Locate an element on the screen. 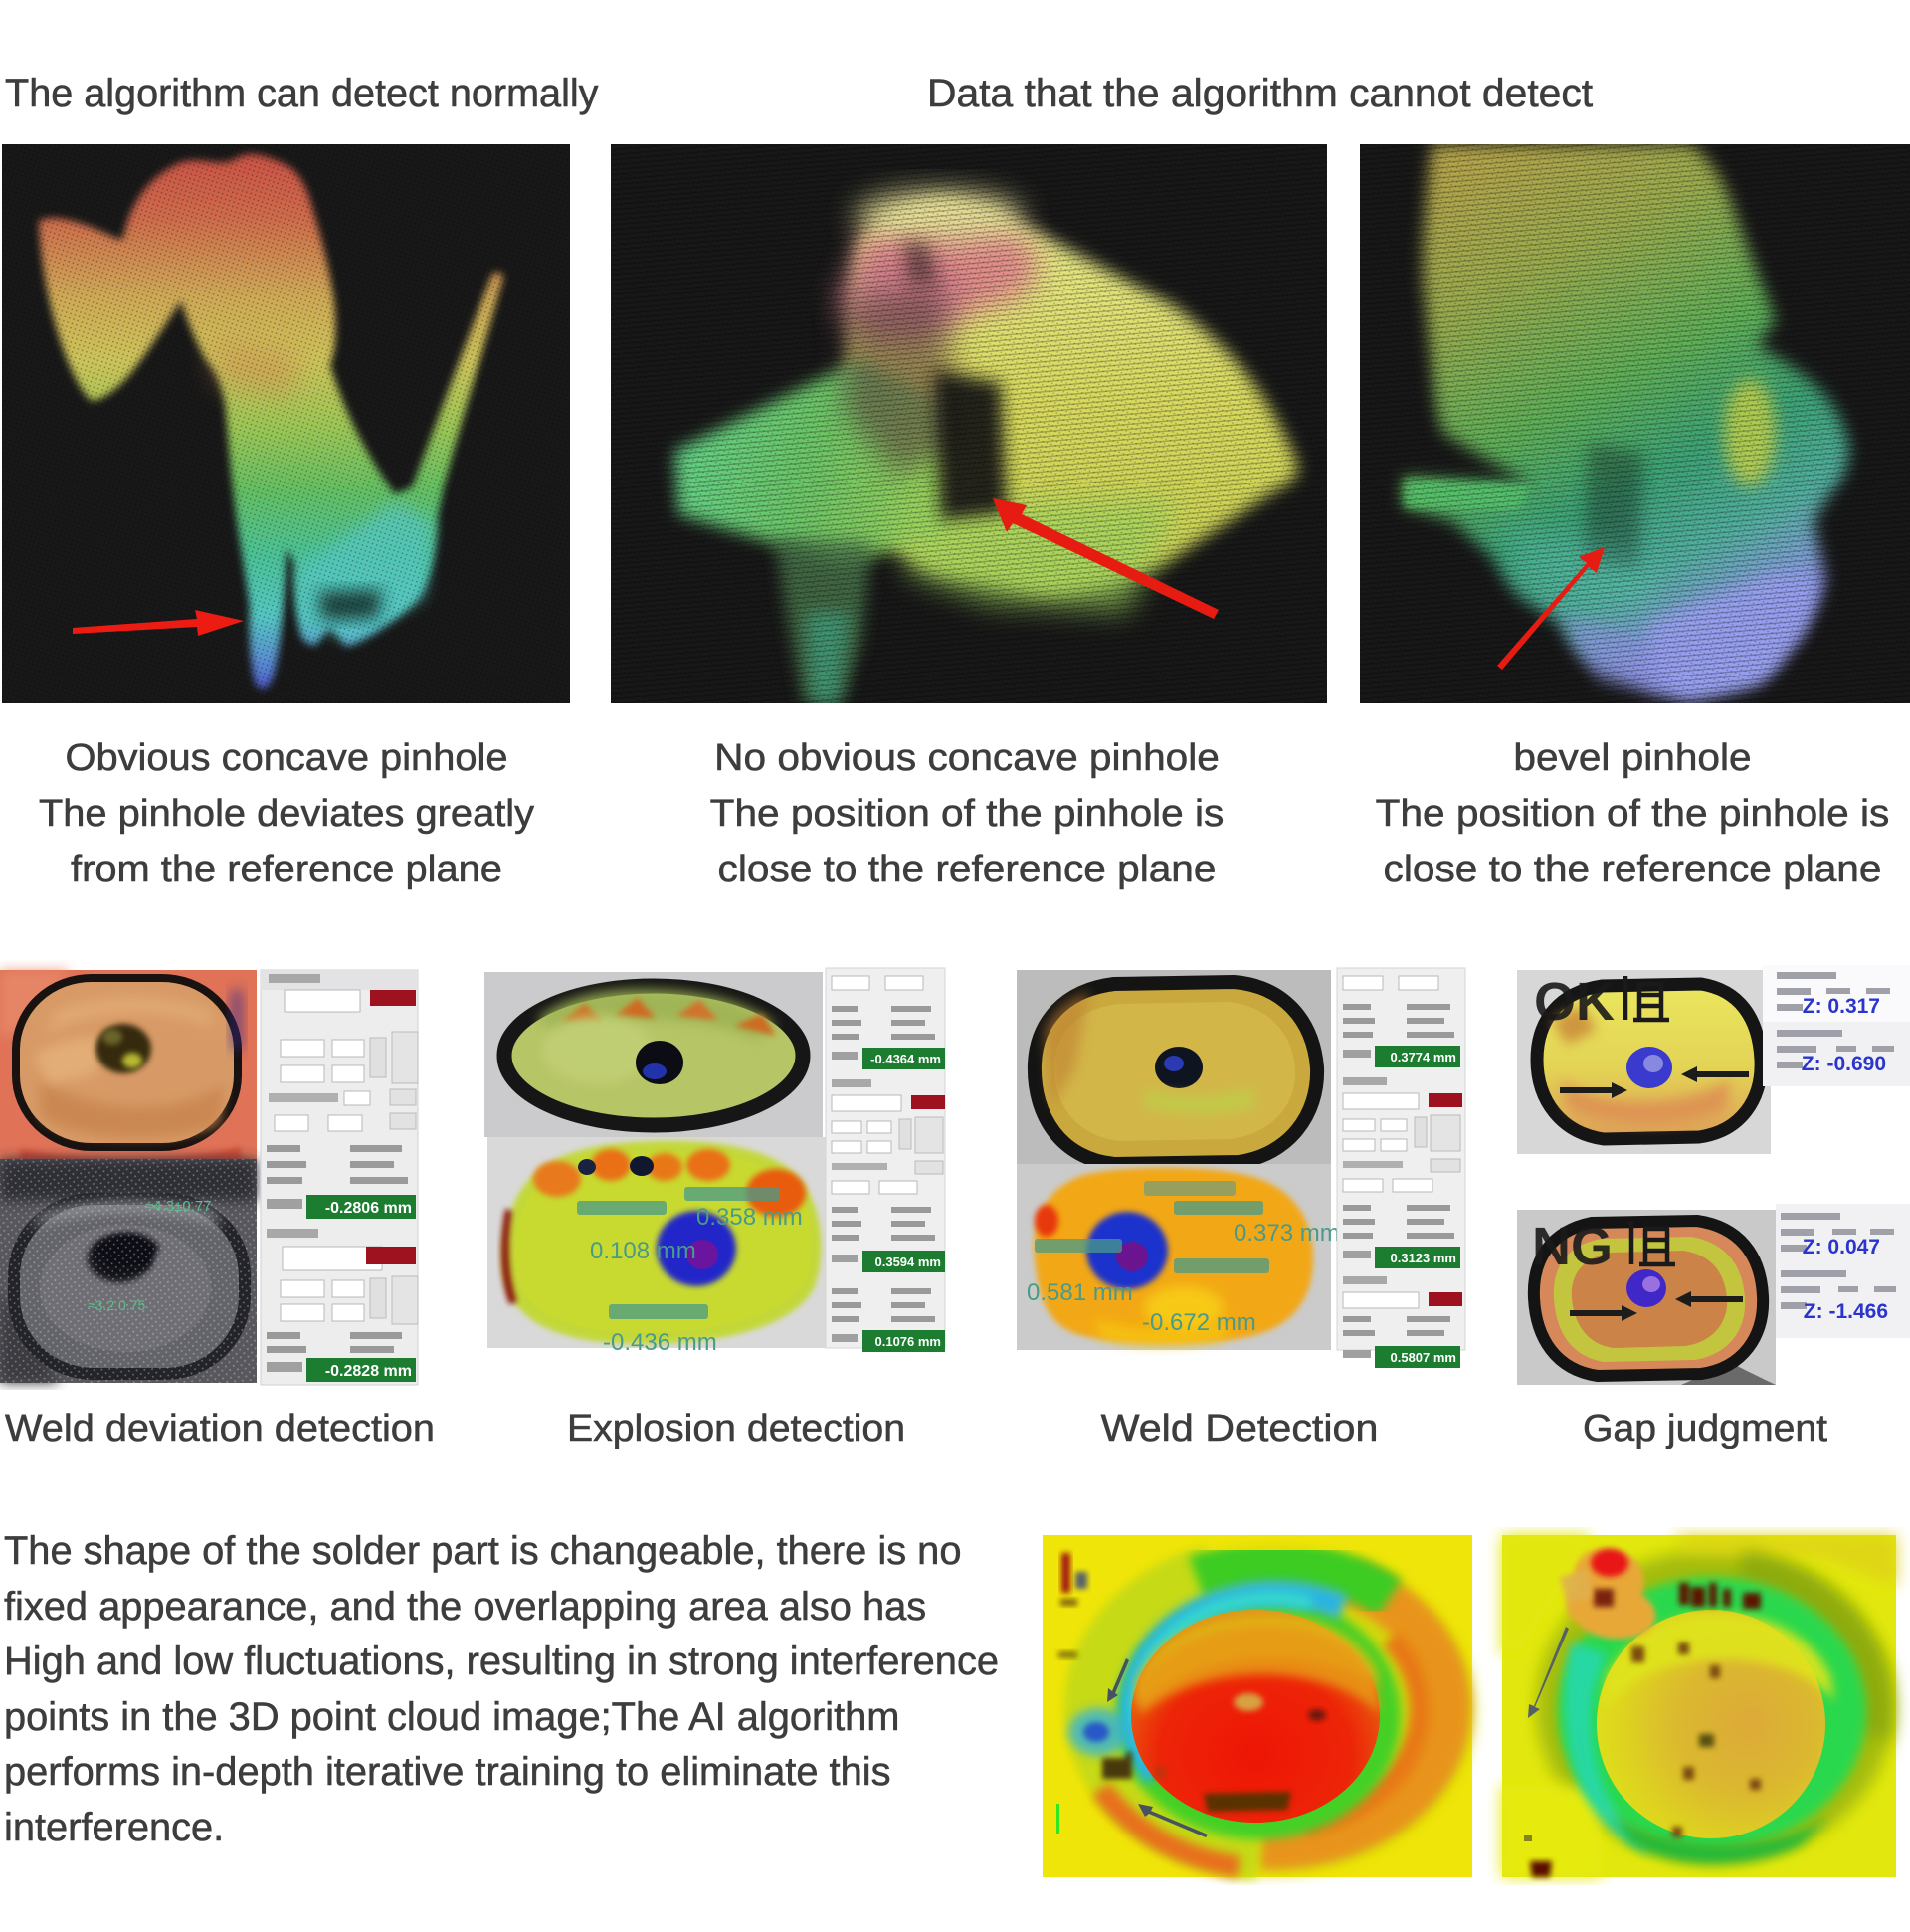 The image size is (1910, 1932). svg-text: -0.2806 mm is located at coordinates (368, 1208).